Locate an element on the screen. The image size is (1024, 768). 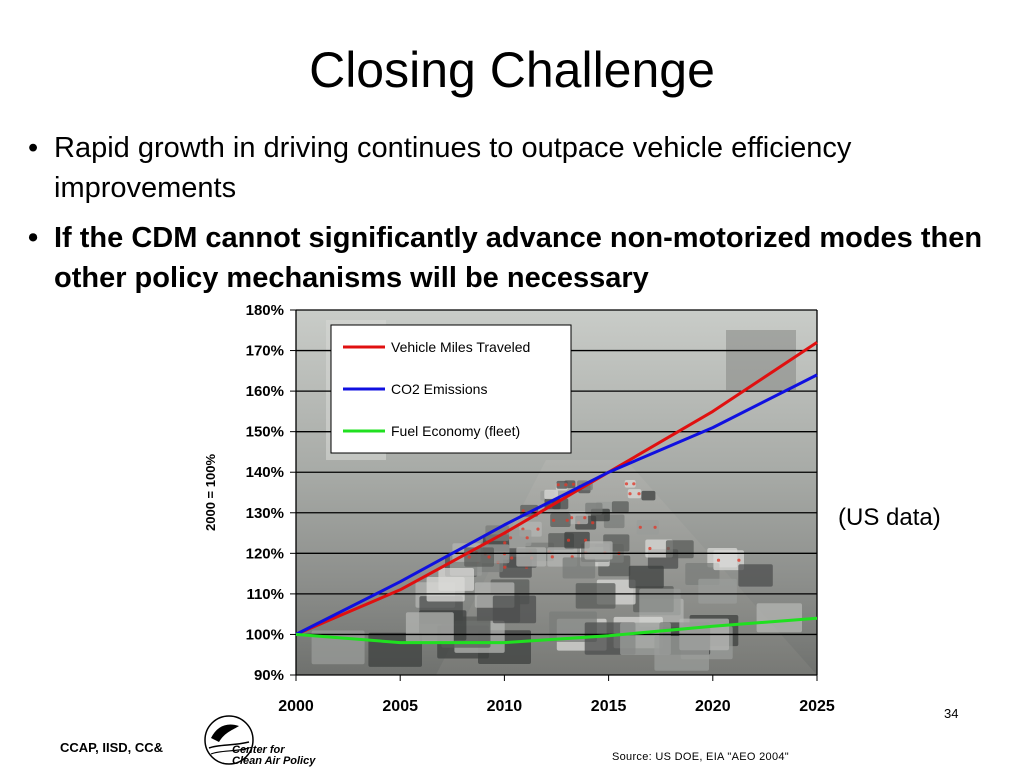
y-tick-label: 90% is located at coordinates (269, 675).